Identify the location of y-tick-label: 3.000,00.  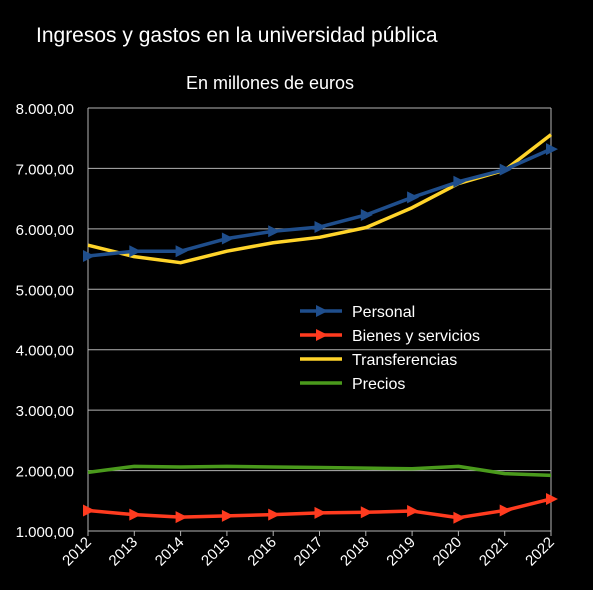
(45, 411).